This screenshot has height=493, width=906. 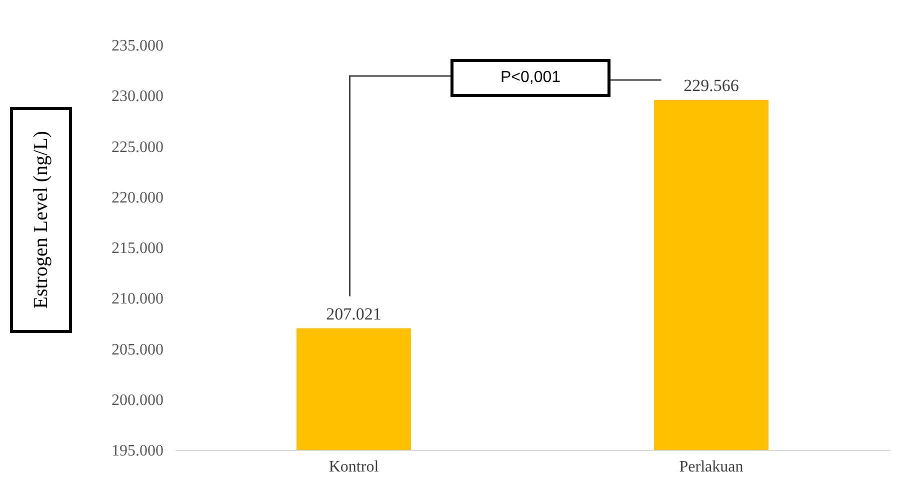 I want to click on y-tick-label: 195.000, so click(x=138, y=451).